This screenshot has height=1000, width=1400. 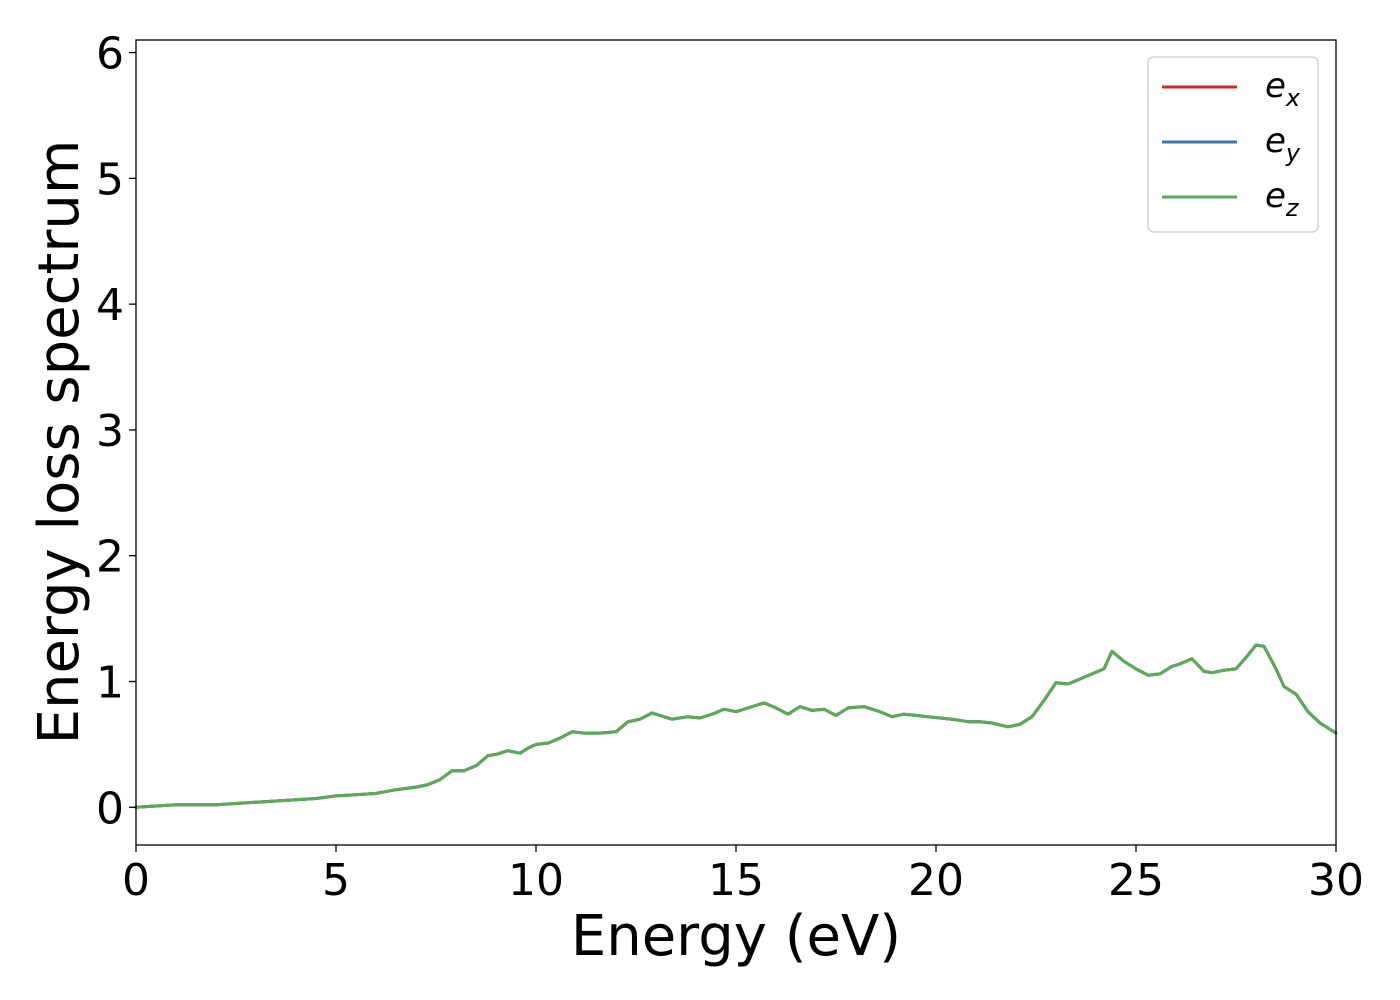 I want to click on series-line-e-z, so click(x=736, y=726).